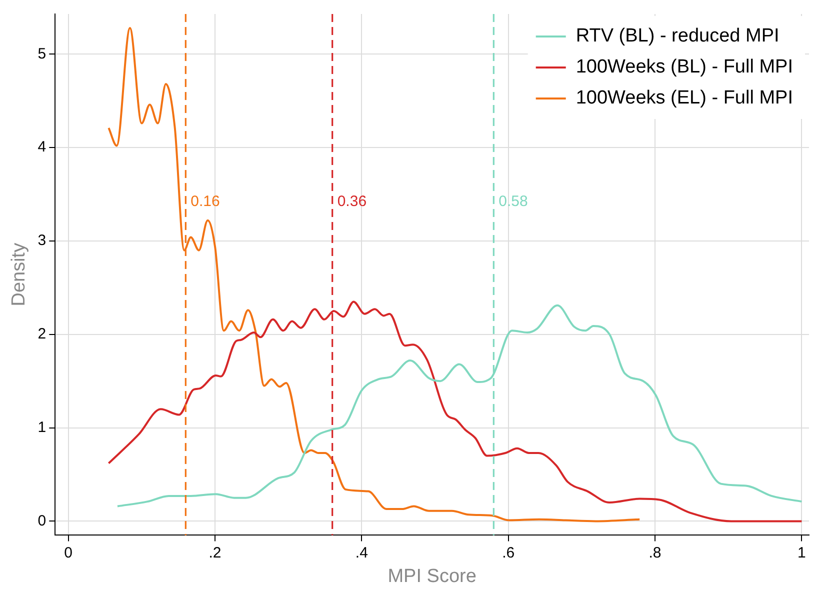 This screenshot has width=815, height=590. I want to click on y-tick-label: 2, so click(42, 334).